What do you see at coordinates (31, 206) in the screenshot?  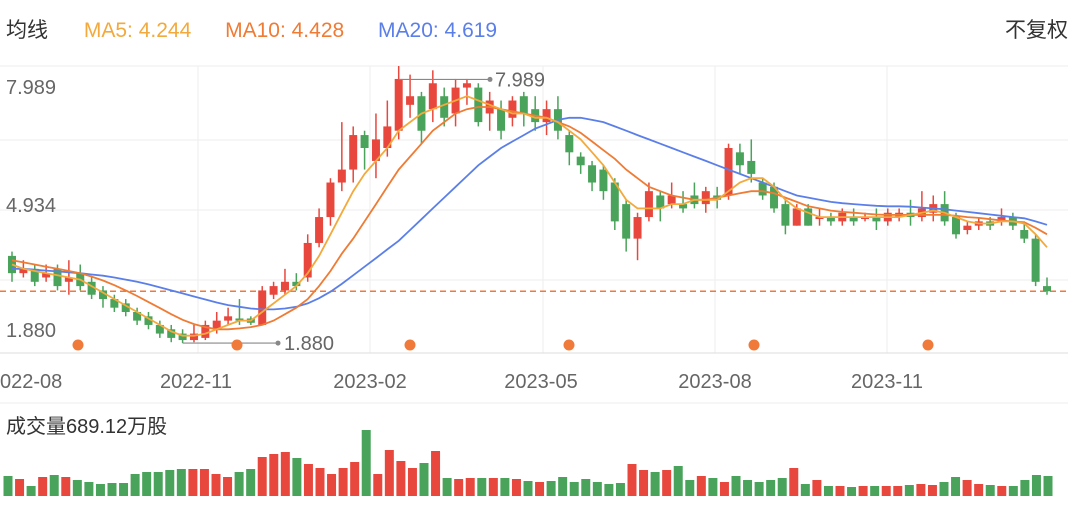 I see `y-tick-label: 4.934` at bounding box center [31, 206].